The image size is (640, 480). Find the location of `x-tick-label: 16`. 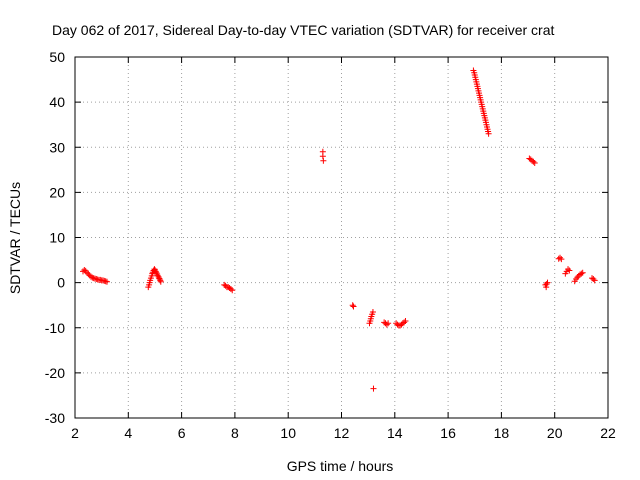

x-tick-label: 16 is located at coordinates (448, 433).